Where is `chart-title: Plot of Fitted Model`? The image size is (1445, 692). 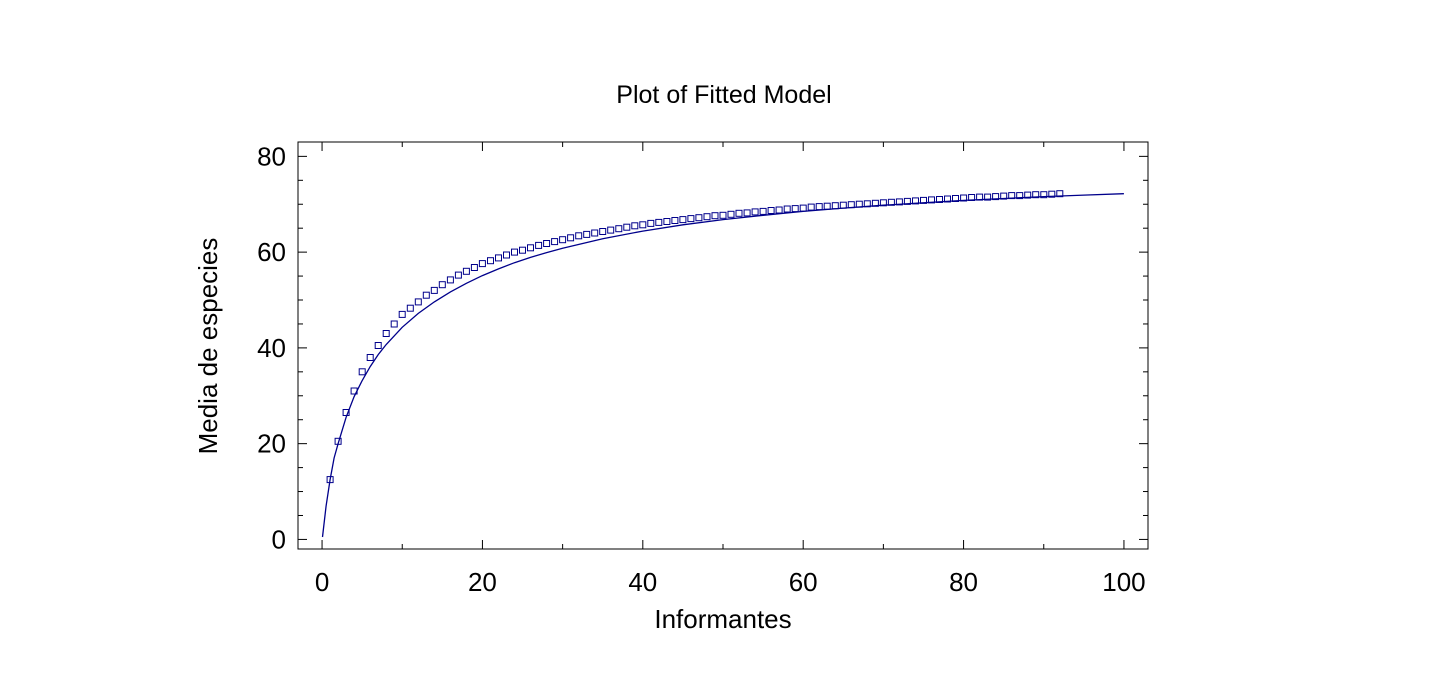 chart-title: Plot of Fitted Model is located at coordinates (723, 95).